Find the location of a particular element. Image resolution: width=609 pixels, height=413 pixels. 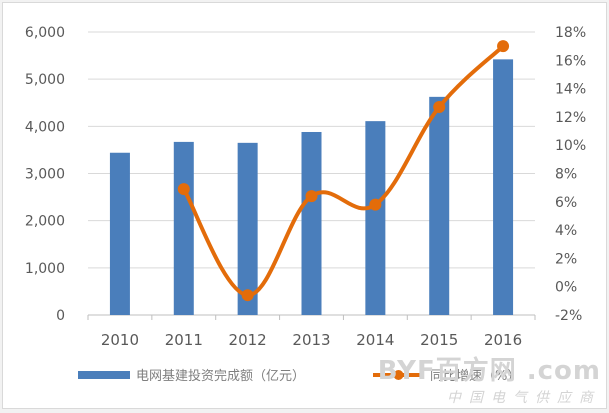

left-axis-tick: 3,000 is located at coordinates (45, 175).